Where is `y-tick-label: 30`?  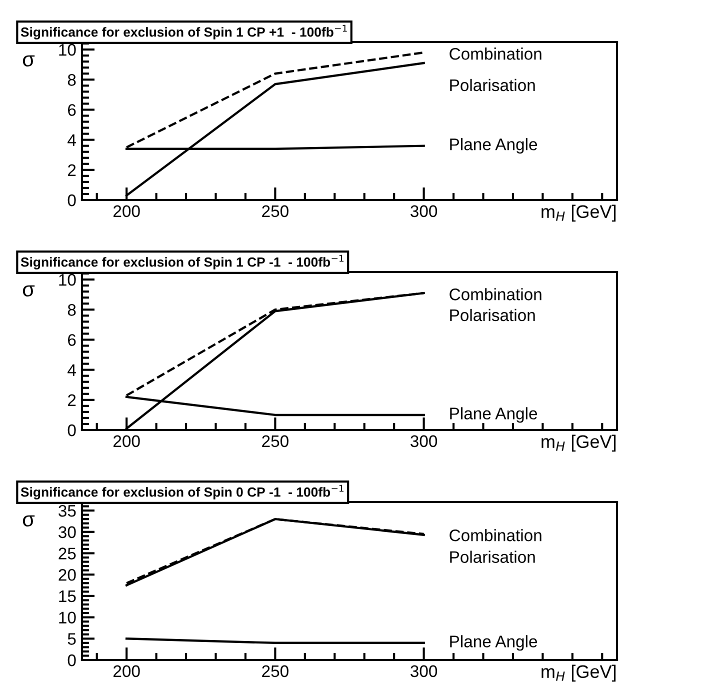 y-tick-label: 30 is located at coordinates (67, 532).